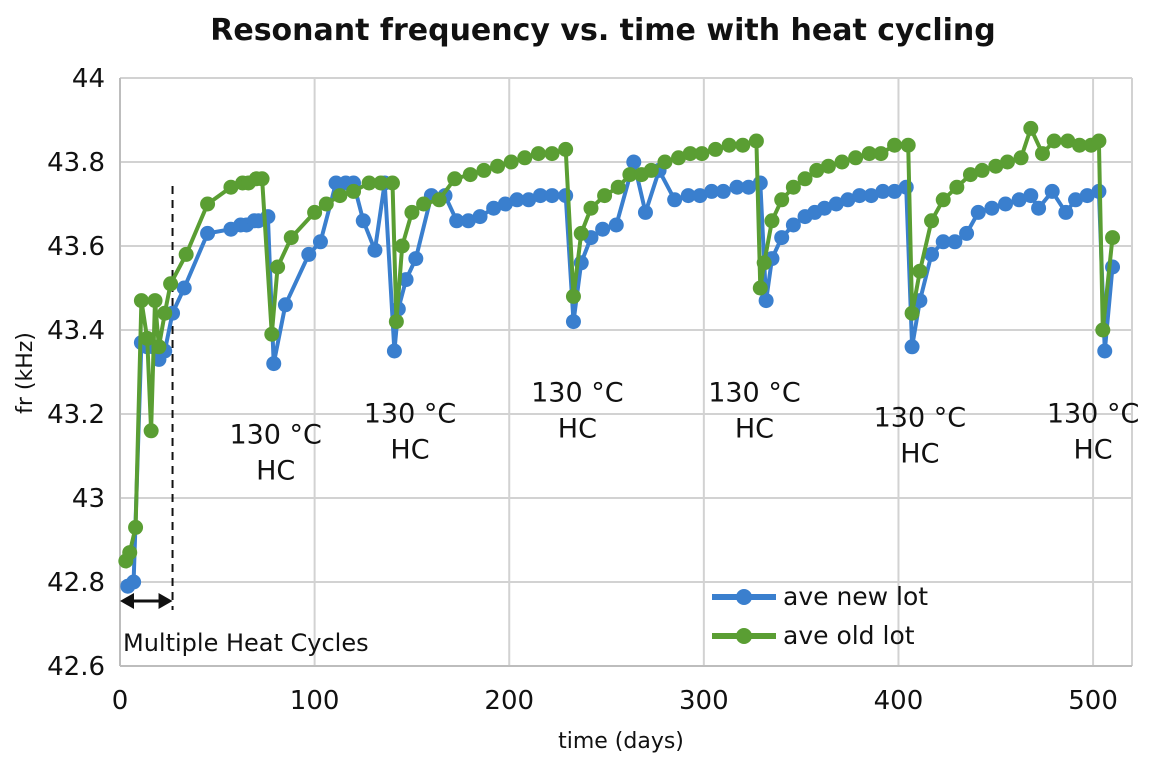  I want to click on y-tick-label: 43.2, so click(76, 415).